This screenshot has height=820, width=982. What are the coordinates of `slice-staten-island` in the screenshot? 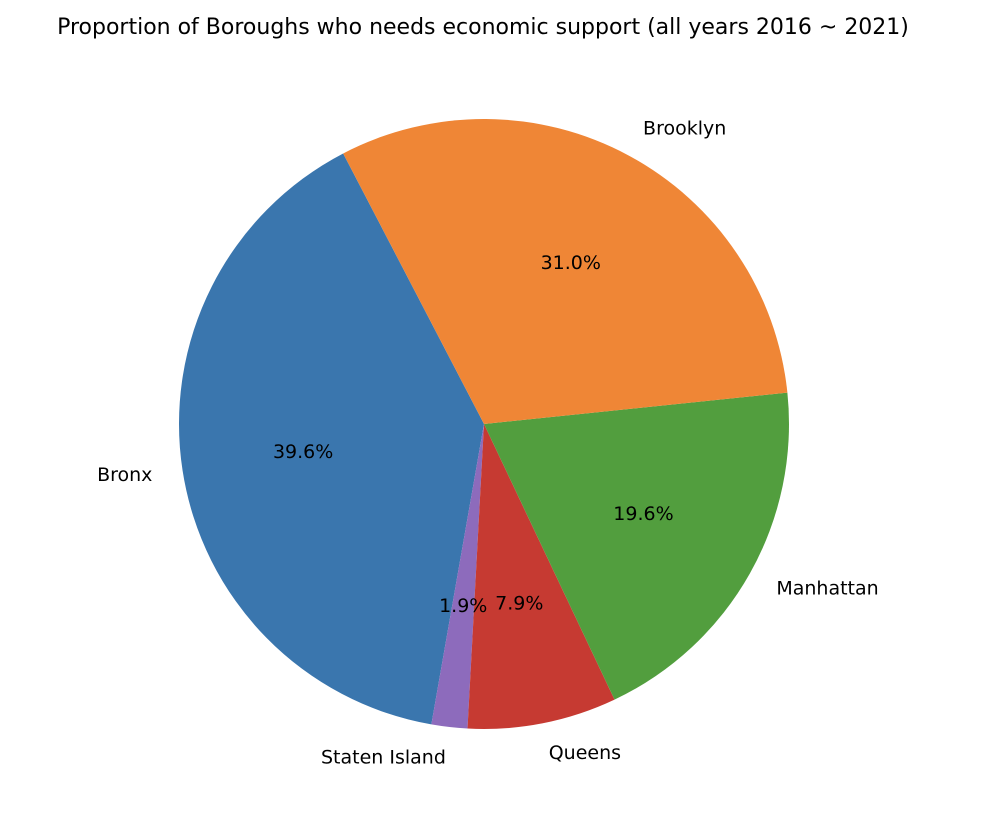 It's located at (457, 576).